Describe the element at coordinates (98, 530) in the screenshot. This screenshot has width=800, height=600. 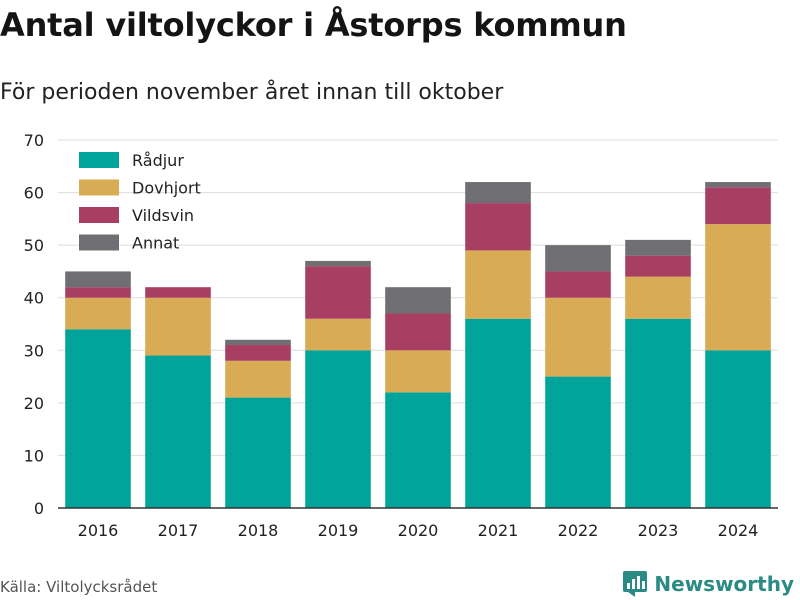
I see `x-tick-label: 2016` at that location.